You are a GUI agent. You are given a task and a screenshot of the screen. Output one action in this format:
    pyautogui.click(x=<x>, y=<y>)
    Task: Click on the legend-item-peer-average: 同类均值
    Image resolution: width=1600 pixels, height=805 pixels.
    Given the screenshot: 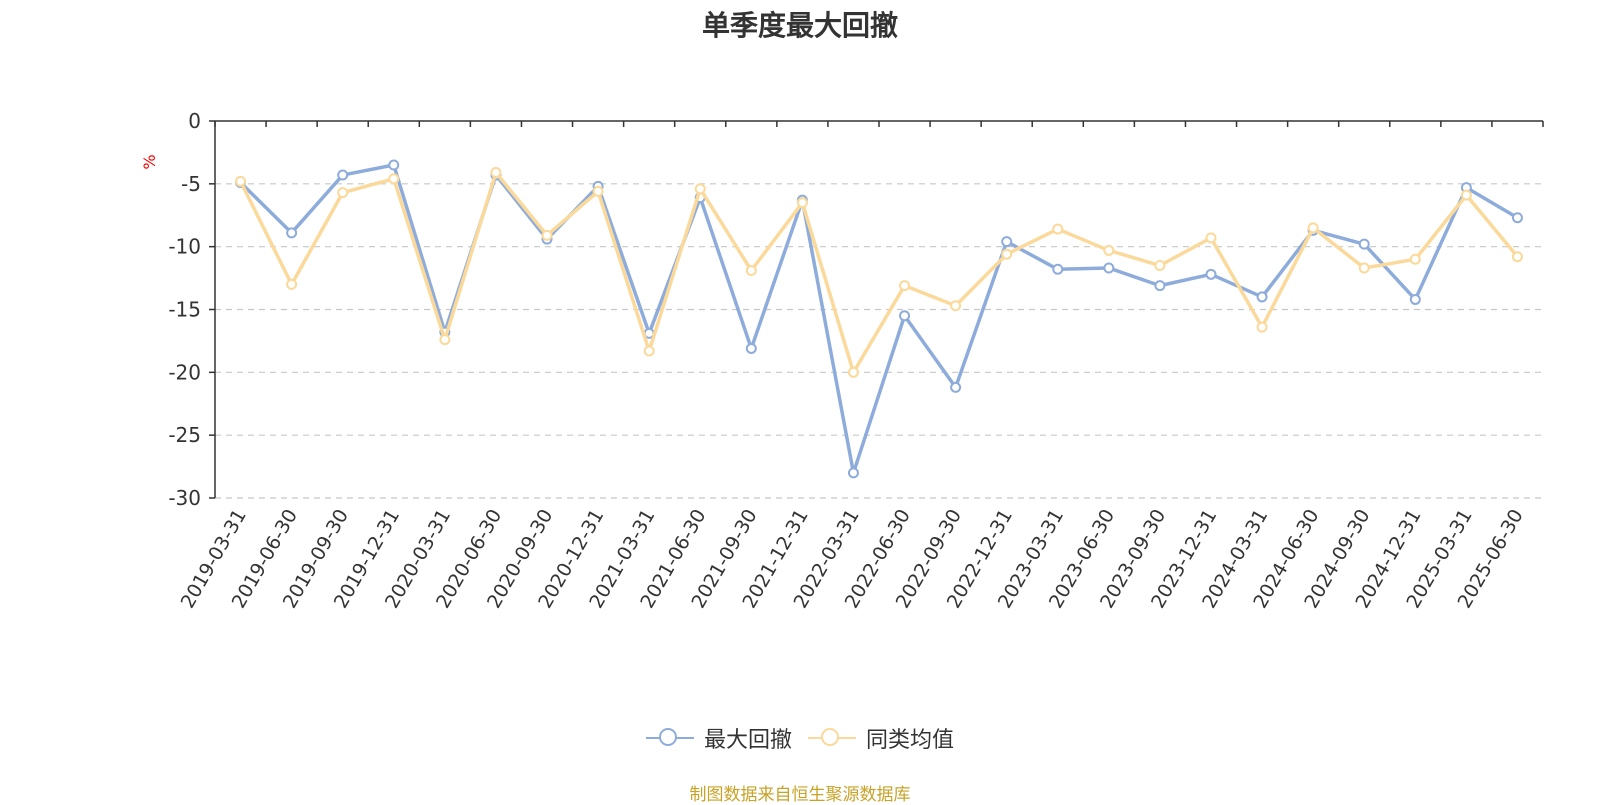 What is the action you would take?
    pyautogui.click(x=881, y=738)
    